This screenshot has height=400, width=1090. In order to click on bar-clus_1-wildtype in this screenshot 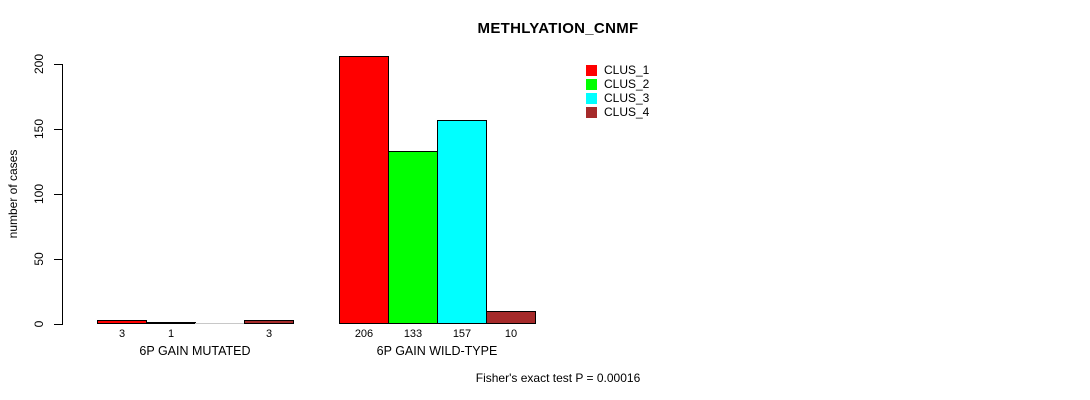, I will do `click(364, 190)`.